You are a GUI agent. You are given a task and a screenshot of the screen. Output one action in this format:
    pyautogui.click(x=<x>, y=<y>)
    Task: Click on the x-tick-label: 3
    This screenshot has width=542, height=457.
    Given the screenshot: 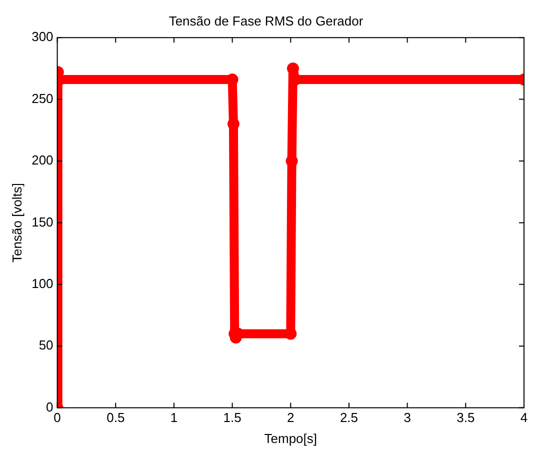 What is the action you would take?
    pyautogui.click(x=407, y=418)
    